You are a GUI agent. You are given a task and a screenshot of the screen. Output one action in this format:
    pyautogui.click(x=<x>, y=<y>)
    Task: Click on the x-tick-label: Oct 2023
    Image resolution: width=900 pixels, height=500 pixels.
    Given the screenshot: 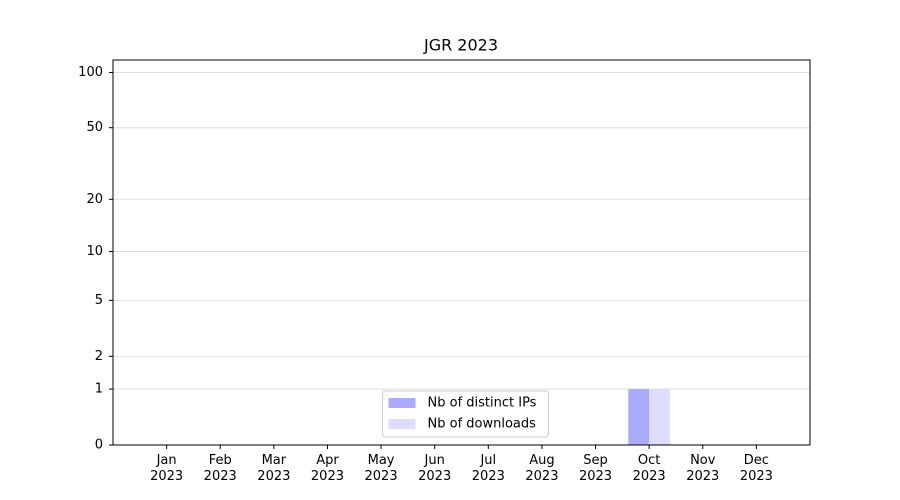 What is the action you would take?
    pyautogui.click(x=649, y=468)
    